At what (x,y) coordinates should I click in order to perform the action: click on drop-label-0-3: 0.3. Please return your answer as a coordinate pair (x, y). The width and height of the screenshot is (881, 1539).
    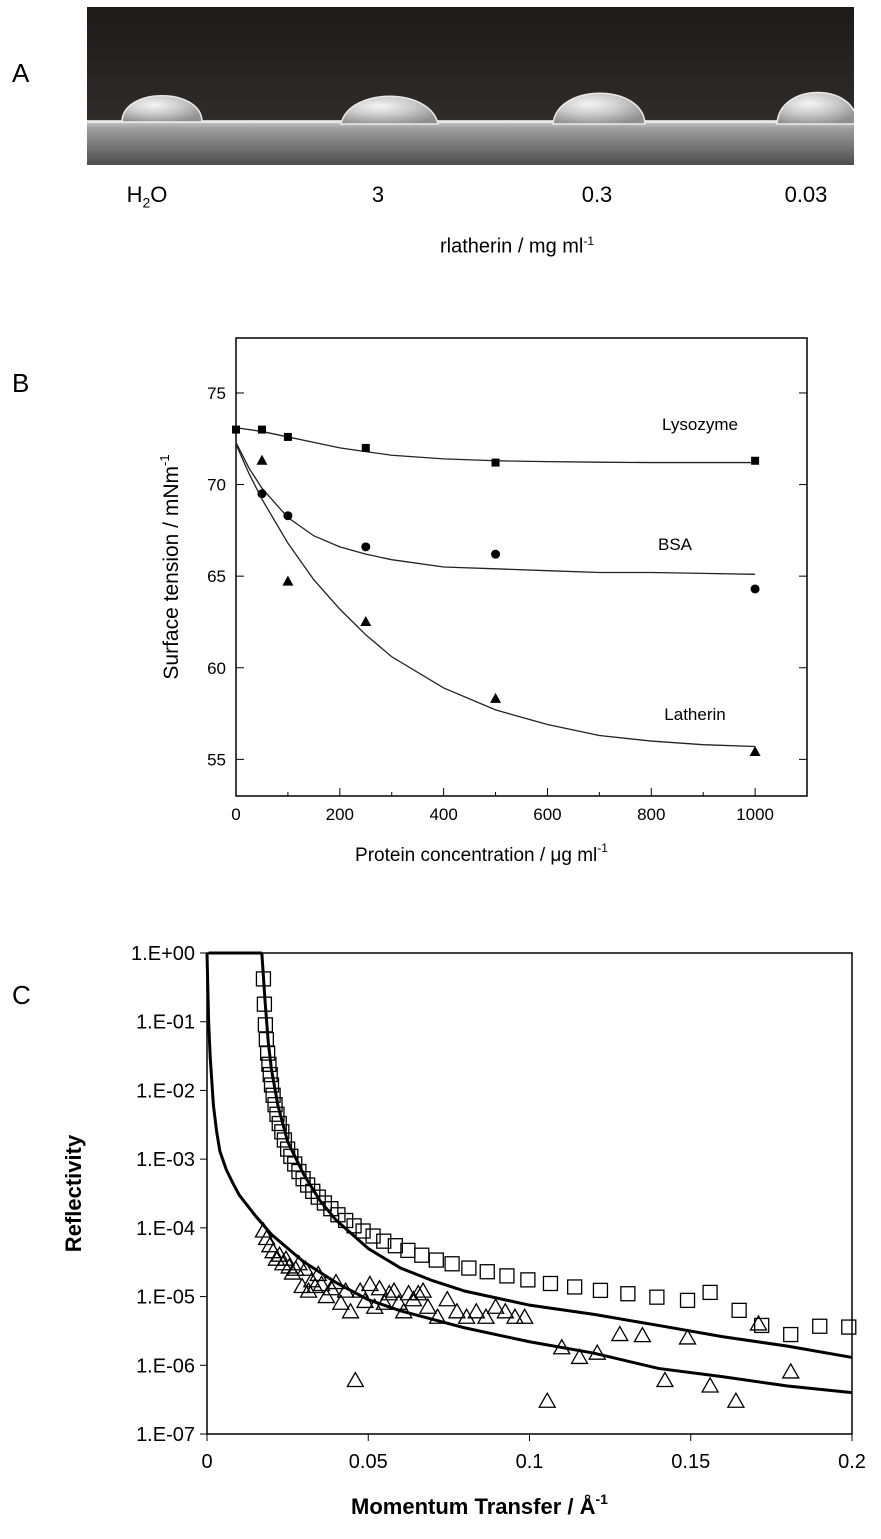
    Looking at the image, I should click on (597, 194).